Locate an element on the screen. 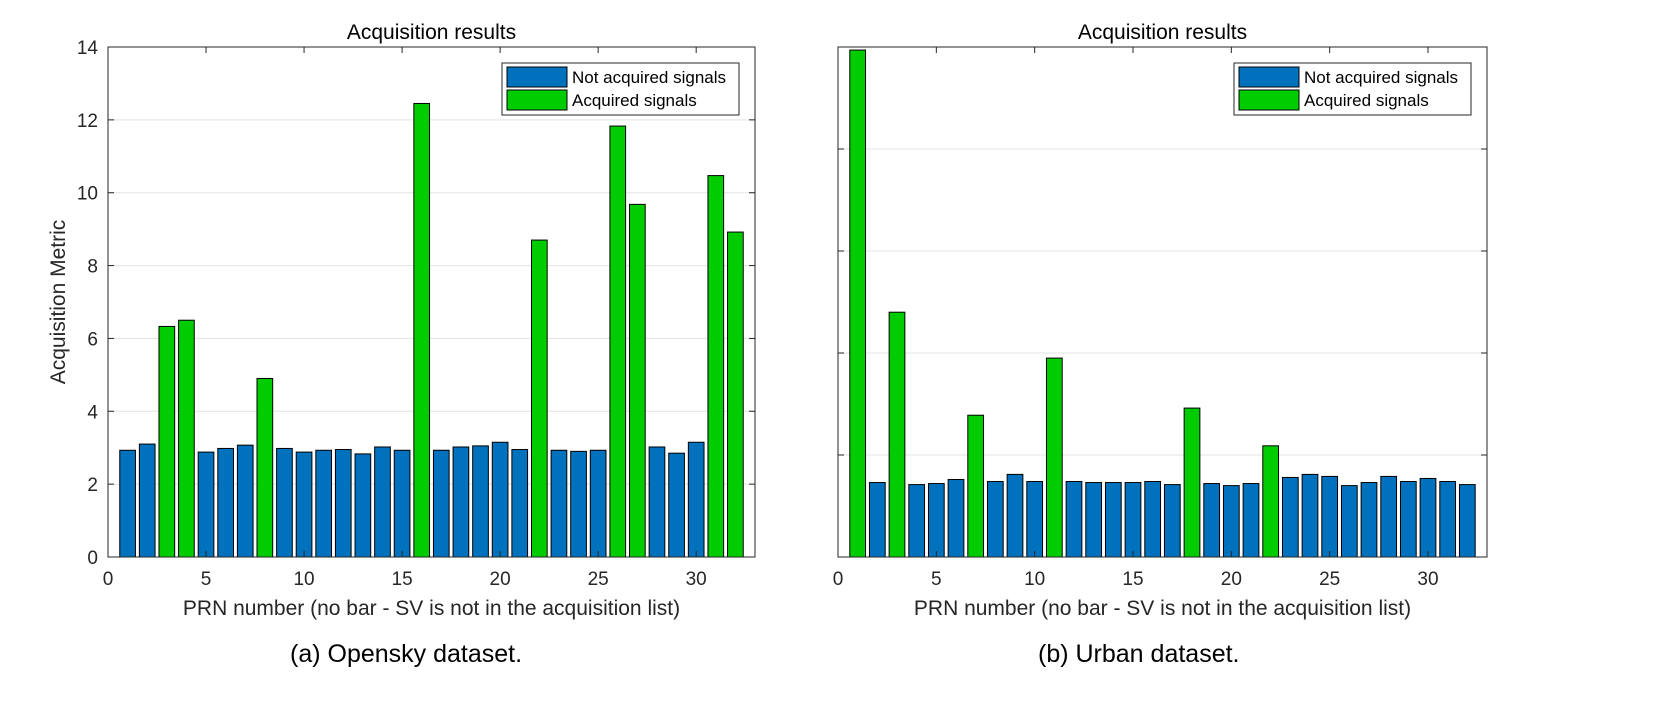  y-tick-label: 2 is located at coordinates (92, 485).